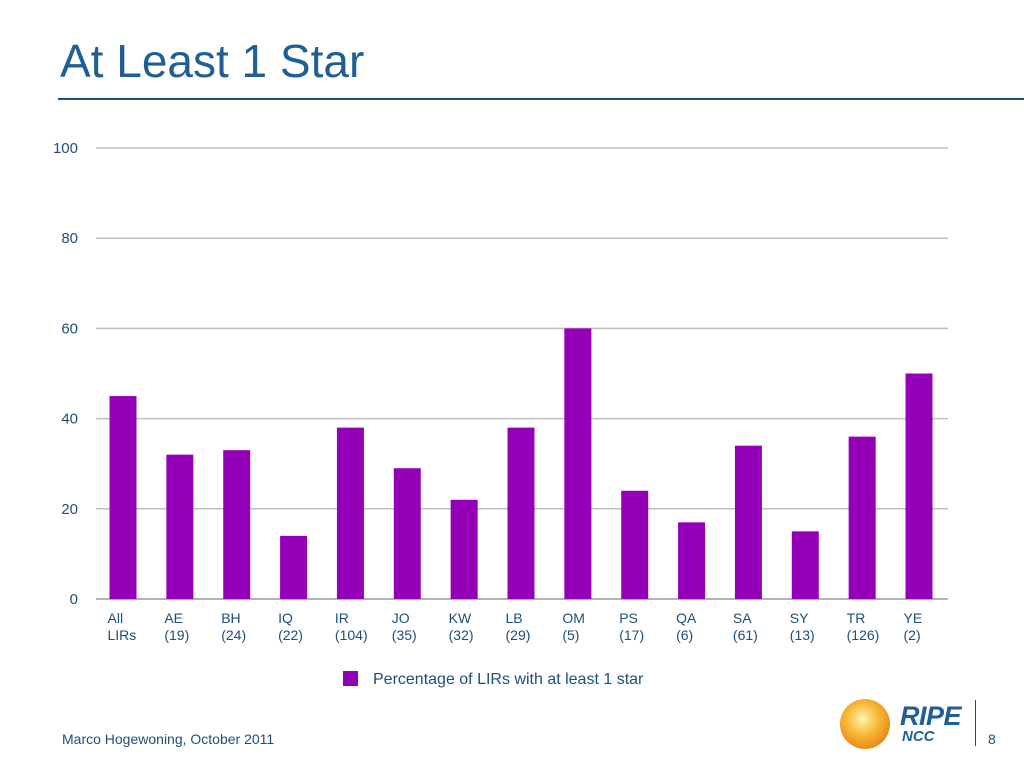 Image resolution: width=1024 pixels, height=768 pixels. Describe the element at coordinates (74, 599) in the screenshot. I see `y-tick-label: 0` at that location.